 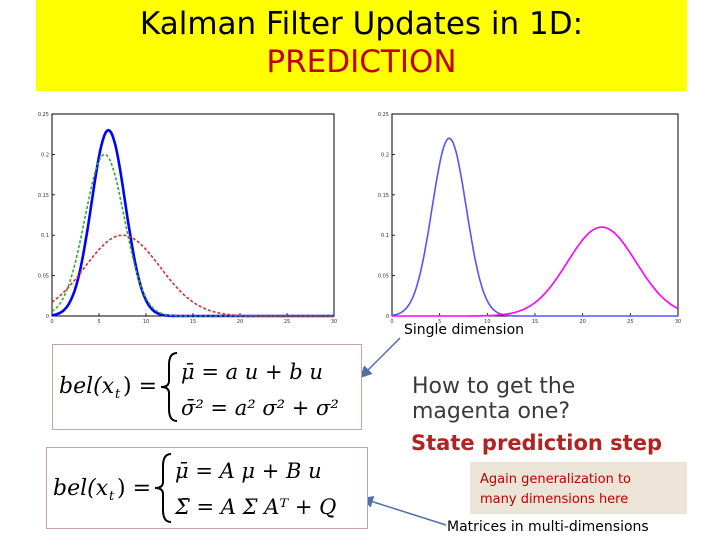 What do you see at coordinates (464, 330) in the screenshot?
I see `caption-single-dimension: Single dimension` at bounding box center [464, 330].